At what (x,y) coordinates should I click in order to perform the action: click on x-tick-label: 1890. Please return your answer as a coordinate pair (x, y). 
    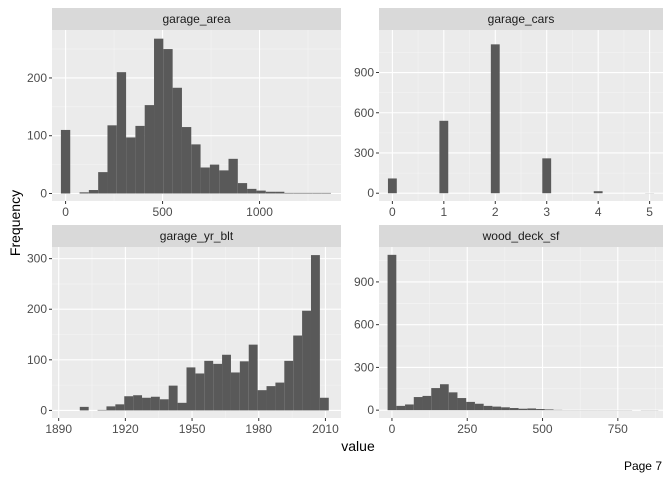
    Looking at the image, I should click on (58, 429).